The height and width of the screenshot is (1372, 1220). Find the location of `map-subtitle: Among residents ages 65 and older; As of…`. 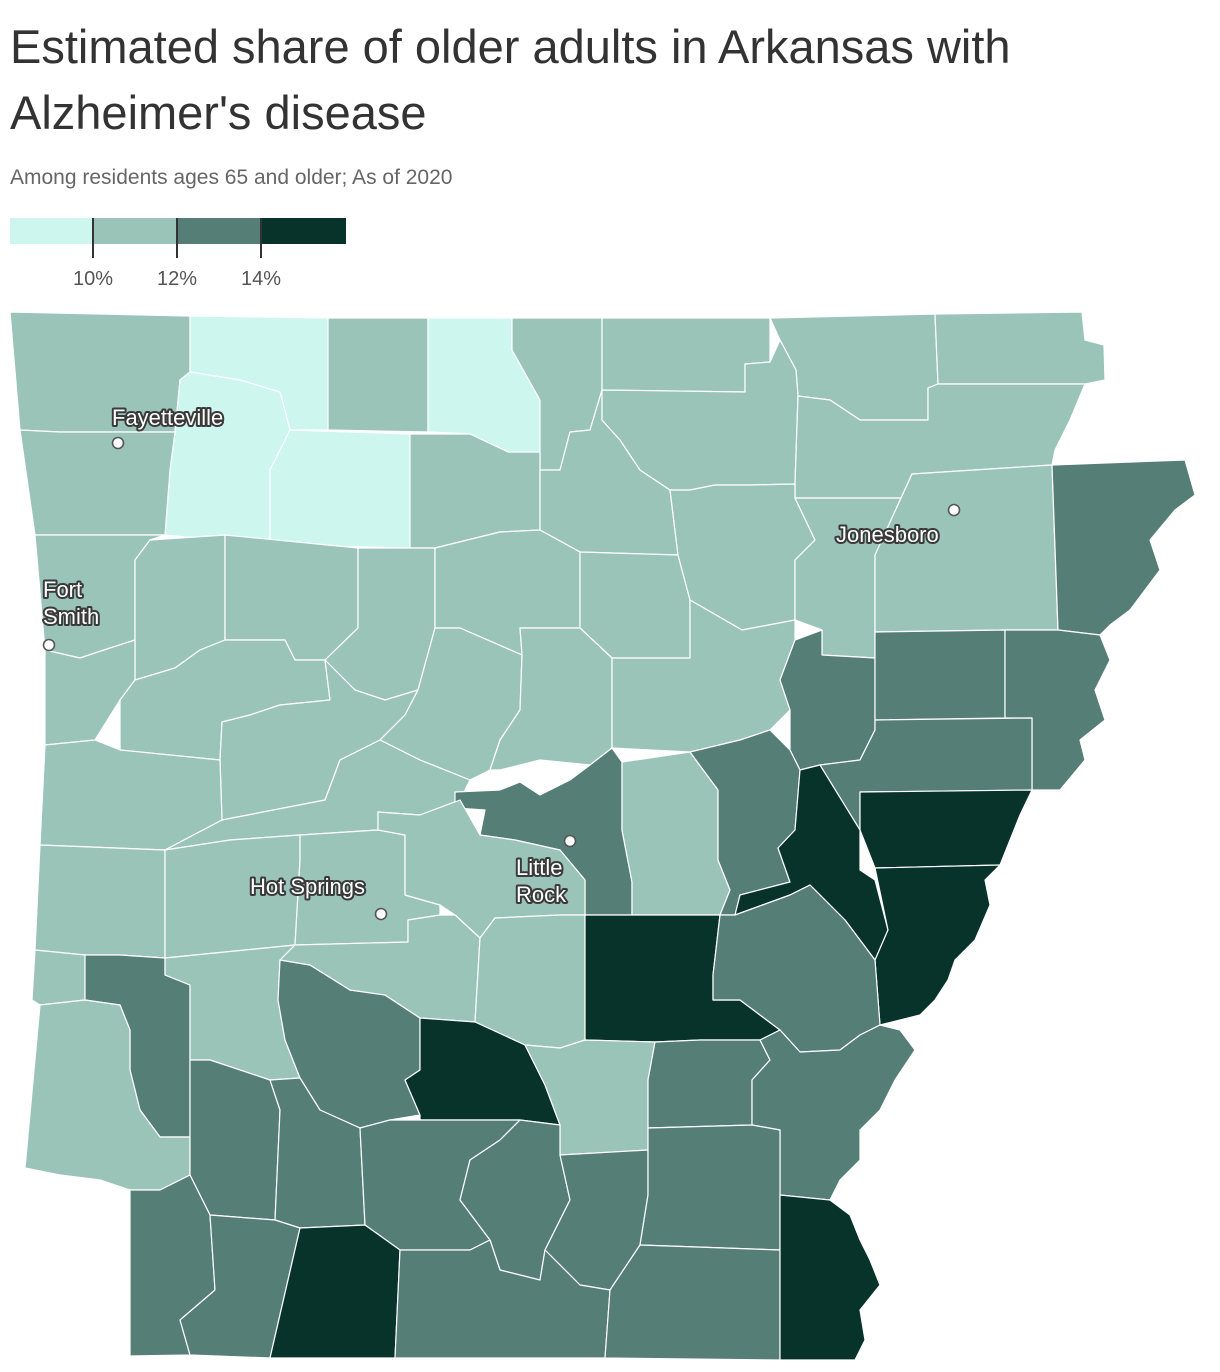

map-subtitle: Among residents ages 65 and older; As of… is located at coordinates (231, 177).